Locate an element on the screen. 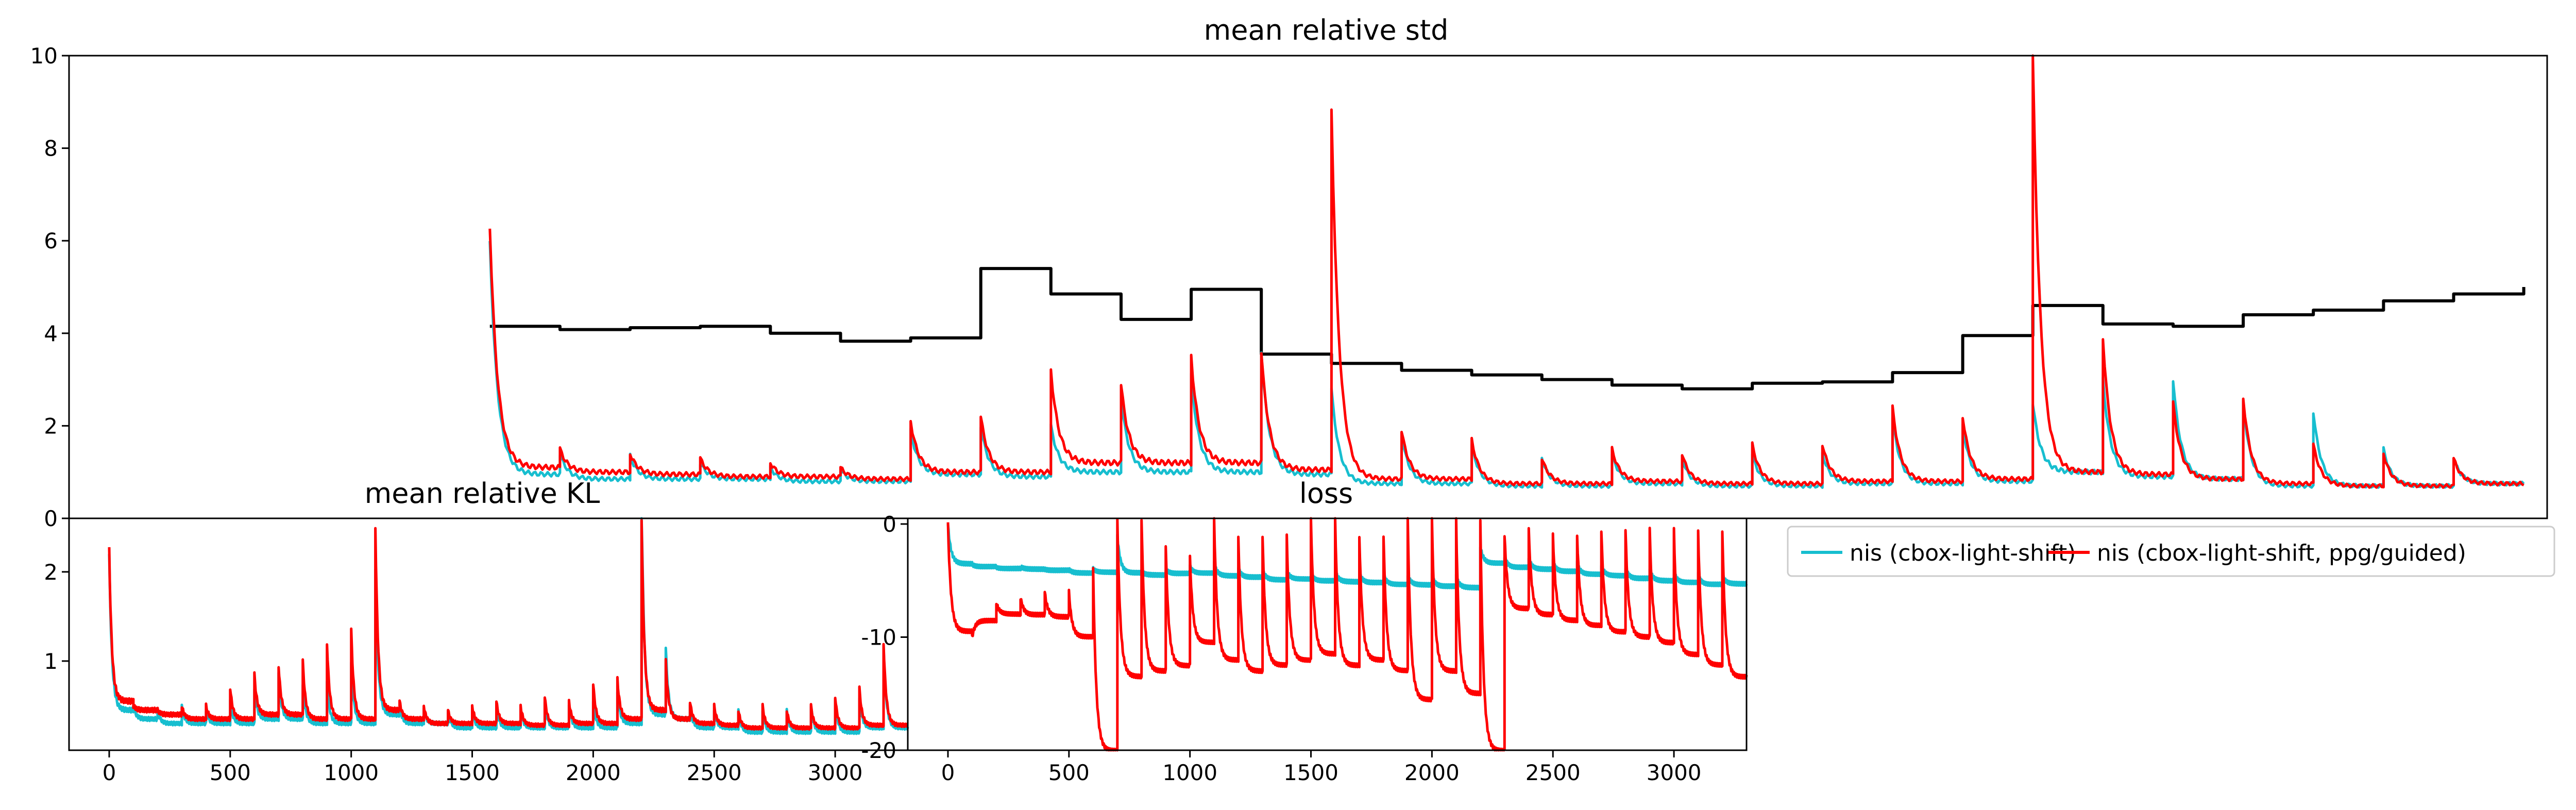 This screenshot has height=810, width=2576. loss-ytick-label-1: -10 is located at coordinates (878, 637).